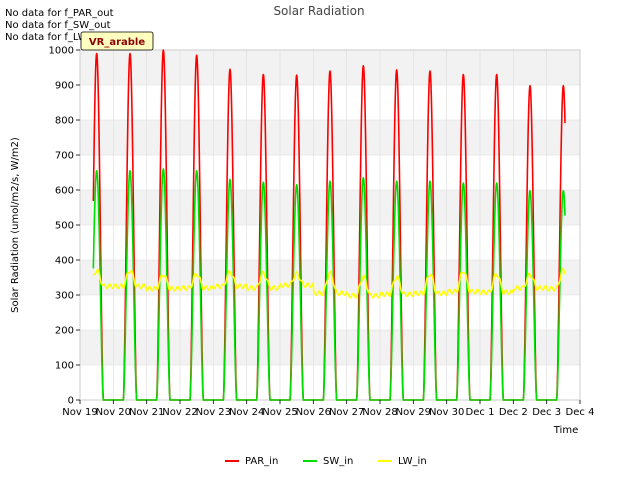 The image size is (640, 480). Describe the element at coordinates (64, 156) in the screenshot. I see `y-tick-label: 700` at that location.